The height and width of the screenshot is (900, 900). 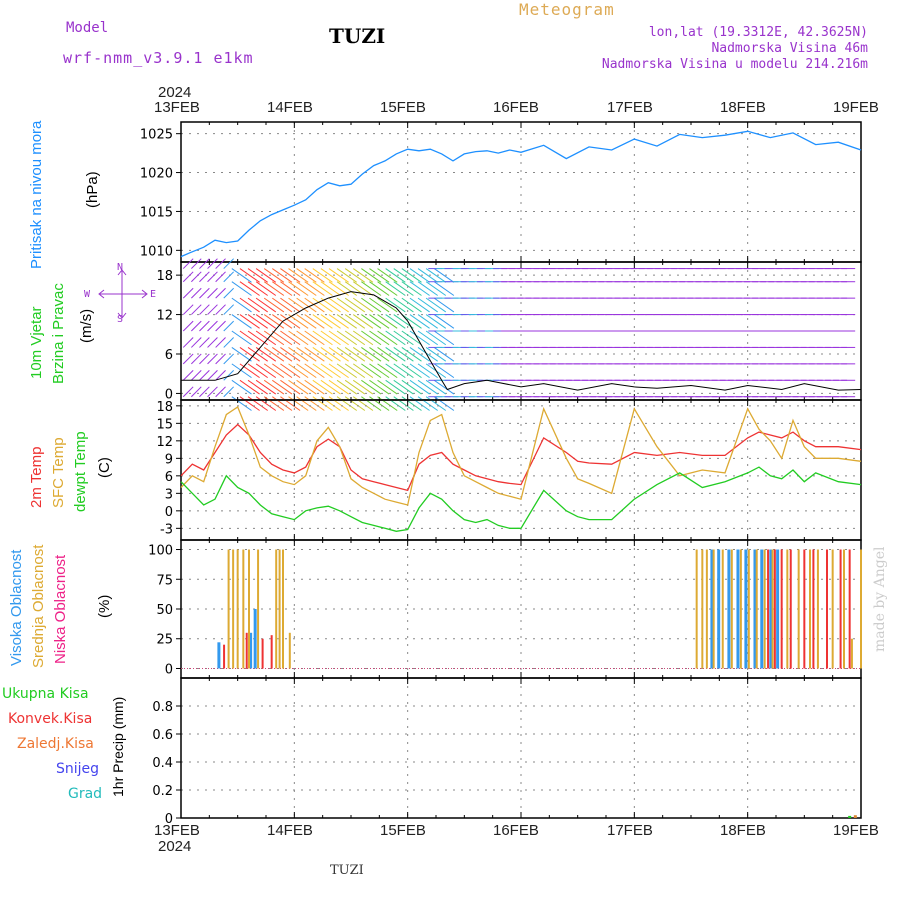 What do you see at coordinates (156, 174) in the screenshot?
I see `y-tick-label: 1020` at bounding box center [156, 174].